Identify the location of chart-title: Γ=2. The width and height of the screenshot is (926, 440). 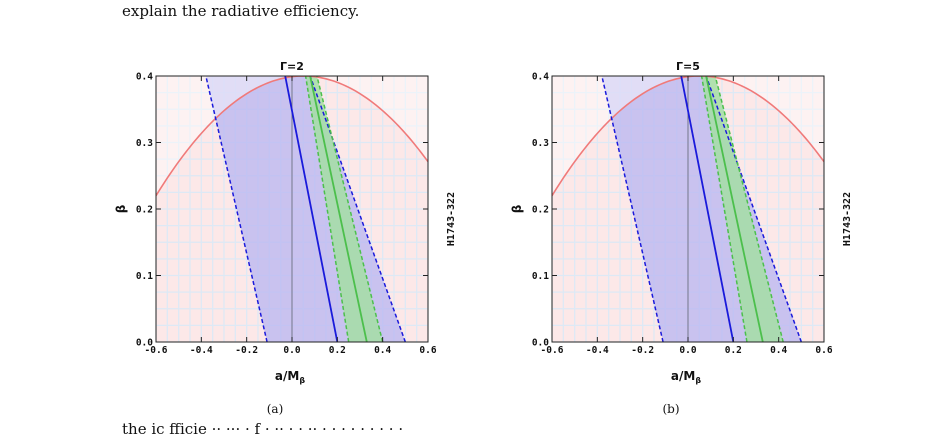
(292, 66).